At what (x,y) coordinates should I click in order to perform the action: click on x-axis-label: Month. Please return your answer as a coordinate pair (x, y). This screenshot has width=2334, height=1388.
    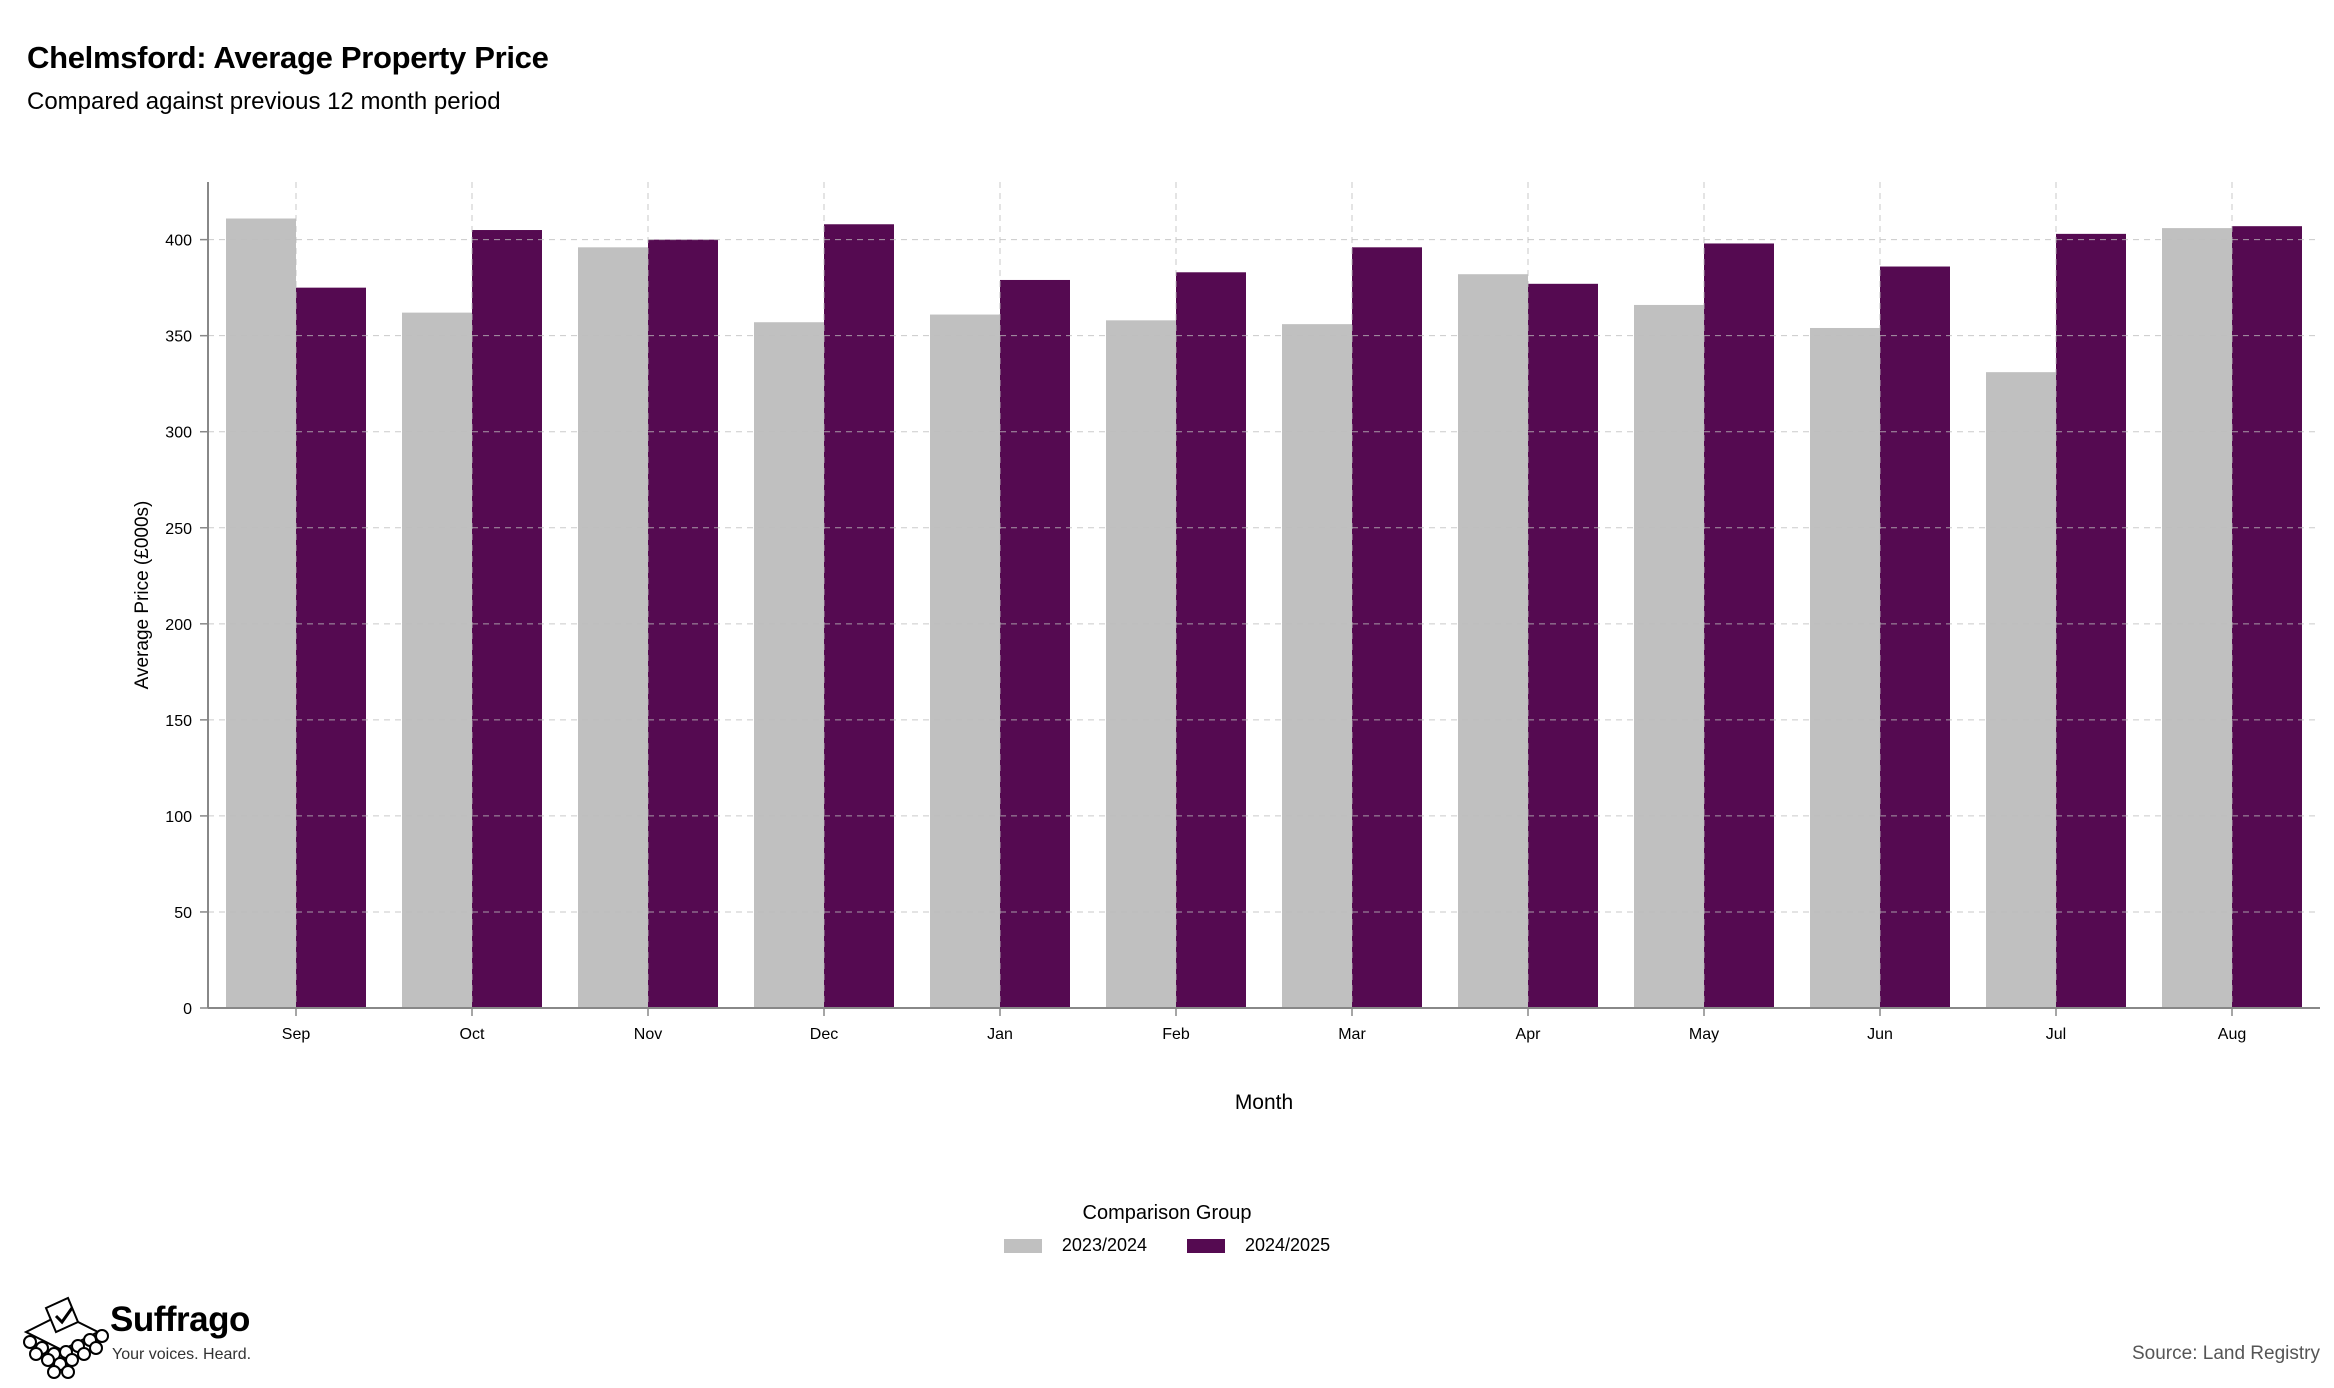
    Looking at the image, I should click on (1264, 1102).